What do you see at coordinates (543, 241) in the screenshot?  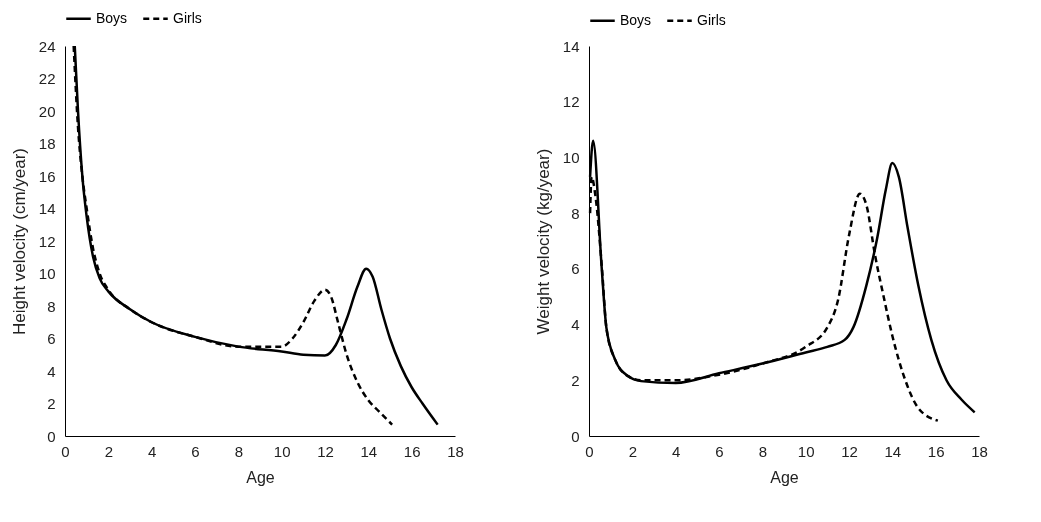 I see `y-axis-title: Weight velocity (kg/year)` at bounding box center [543, 241].